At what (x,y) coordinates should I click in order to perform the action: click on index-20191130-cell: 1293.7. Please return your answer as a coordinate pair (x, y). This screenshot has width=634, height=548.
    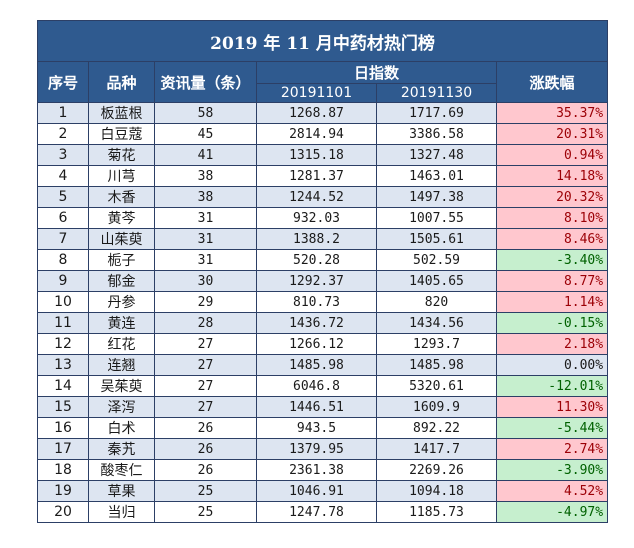
    Looking at the image, I should click on (436, 344).